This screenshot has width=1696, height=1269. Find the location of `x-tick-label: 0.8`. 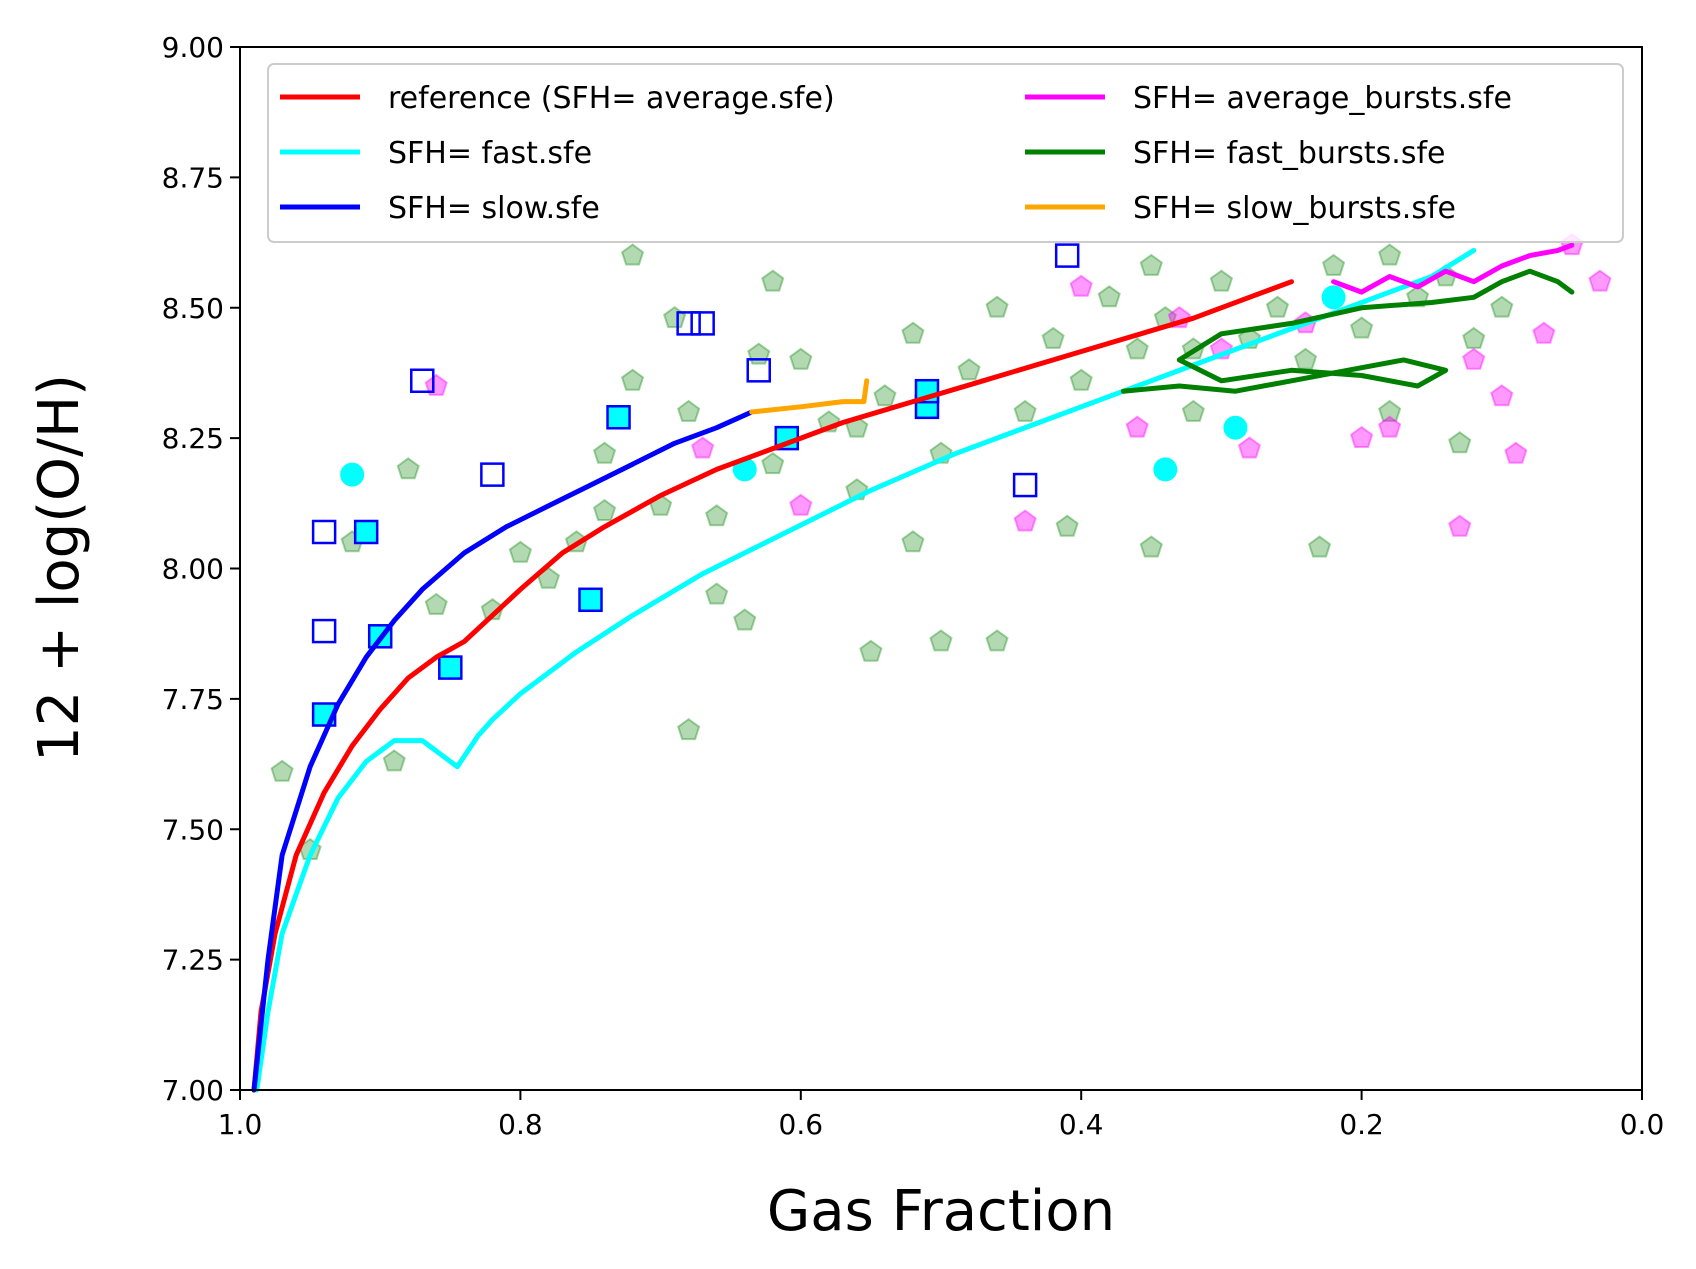

x-tick-label: 0.8 is located at coordinates (520, 1124).